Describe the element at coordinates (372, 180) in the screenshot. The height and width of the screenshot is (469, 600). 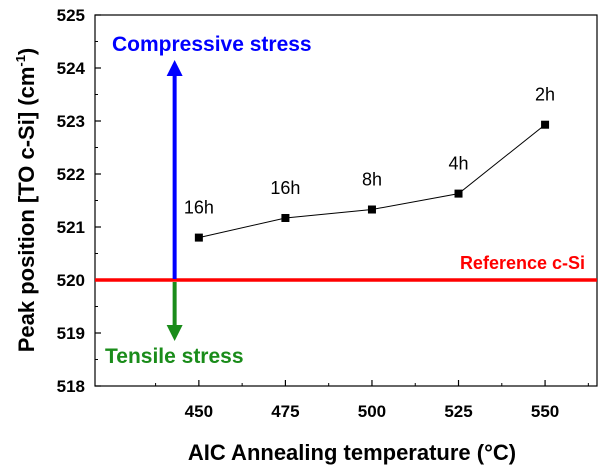
I see `point-label: 8h` at that location.